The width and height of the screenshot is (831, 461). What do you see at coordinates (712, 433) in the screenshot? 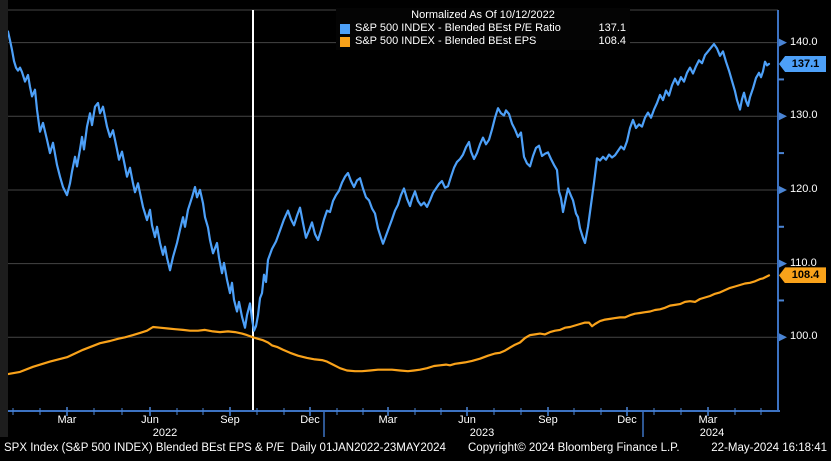
I see `x-axis-year-label: 2024` at bounding box center [712, 433].